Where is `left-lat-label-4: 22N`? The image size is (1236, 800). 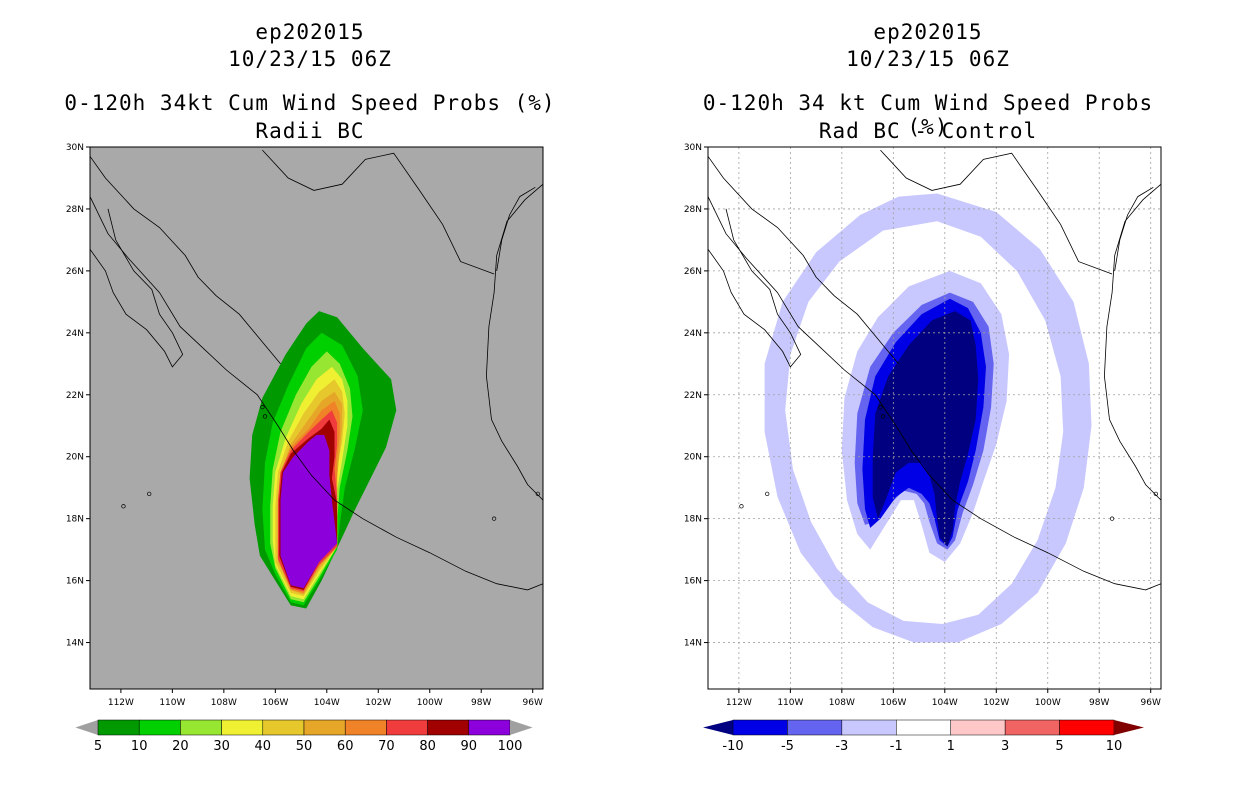 left-lat-label-4: 22N is located at coordinates (75, 396).